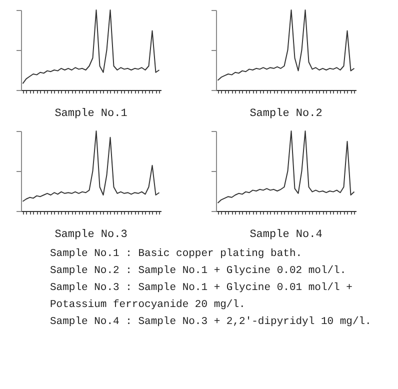  Describe the element at coordinates (286, 235) in the screenshot. I see `text: Sample No.4` at that location.